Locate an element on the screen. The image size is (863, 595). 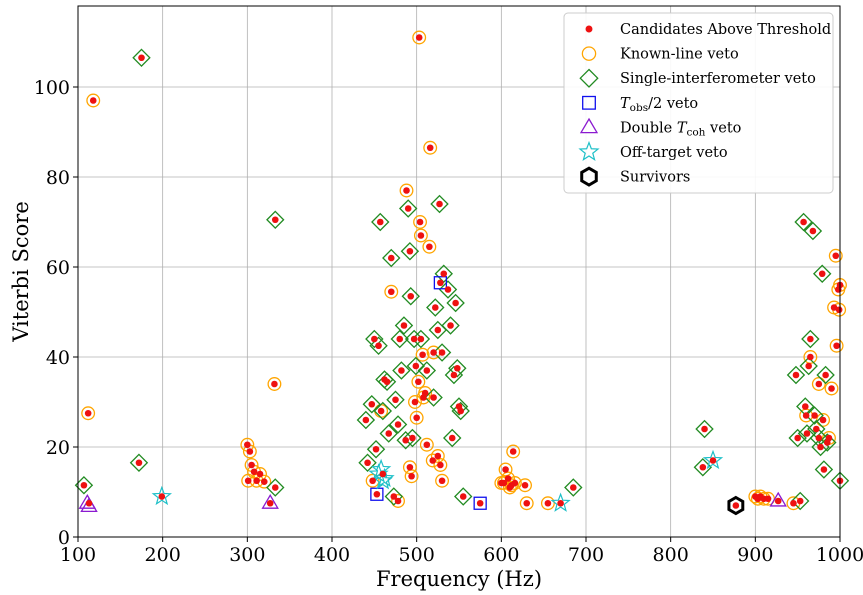
series-double-tcoh is located at coordinates (432, 502).